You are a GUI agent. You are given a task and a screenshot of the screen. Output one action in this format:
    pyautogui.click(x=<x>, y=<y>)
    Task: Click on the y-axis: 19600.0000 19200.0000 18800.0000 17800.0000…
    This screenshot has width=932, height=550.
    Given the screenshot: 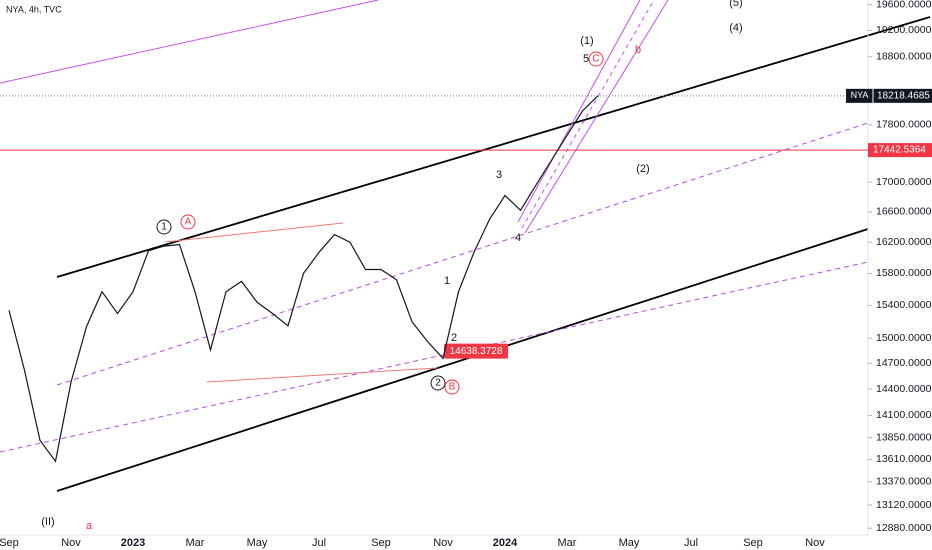 What is the action you would take?
    pyautogui.click(x=900, y=267)
    